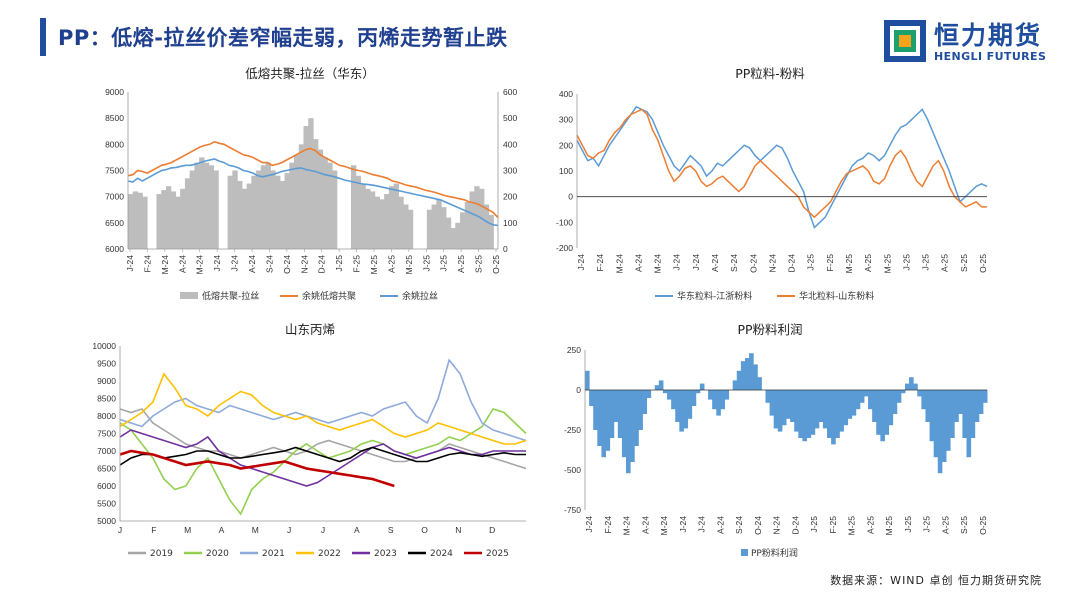 This screenshot has width=1080, height=608. I want to click on logo-english-name: HENGLI FUTURES, so click(990, 56).